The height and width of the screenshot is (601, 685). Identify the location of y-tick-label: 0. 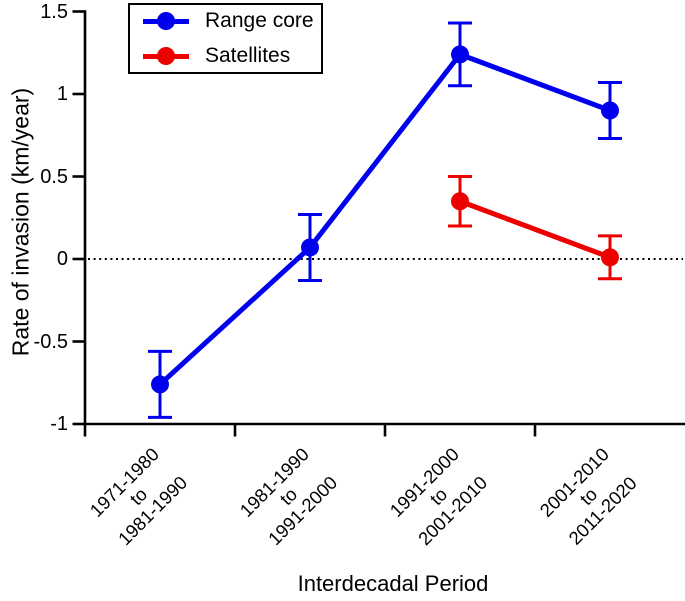
(62, 259).